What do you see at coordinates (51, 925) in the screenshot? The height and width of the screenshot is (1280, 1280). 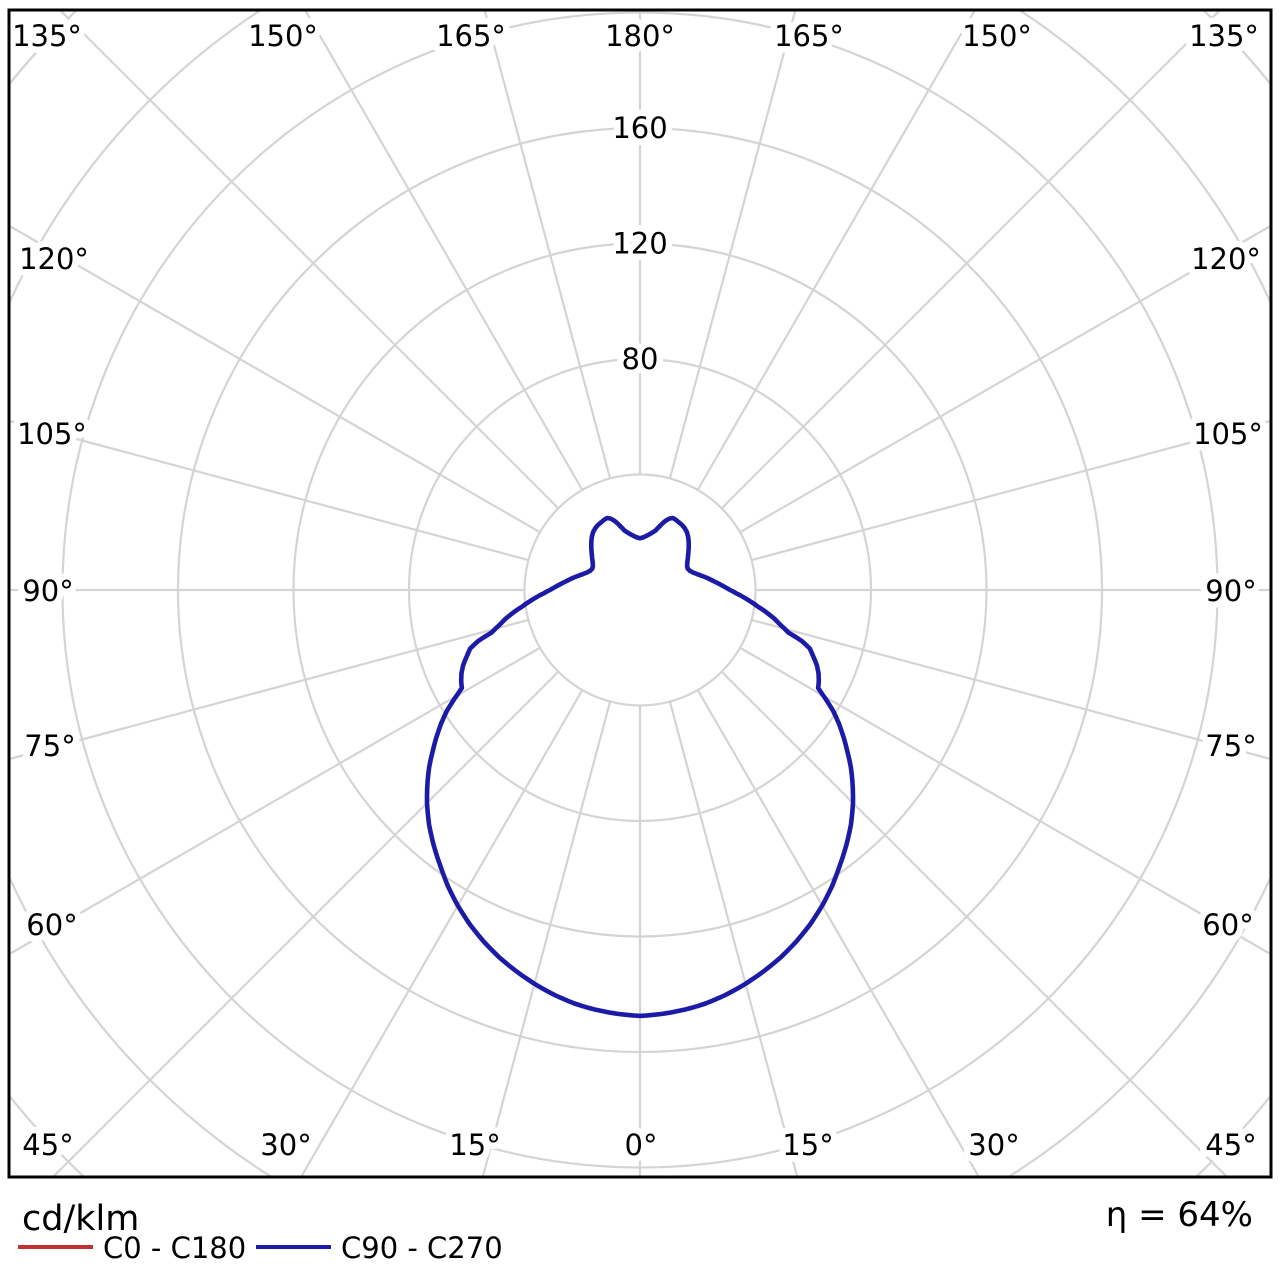 I see `angle-label-60: 60°` at bounding box center [51, 925].